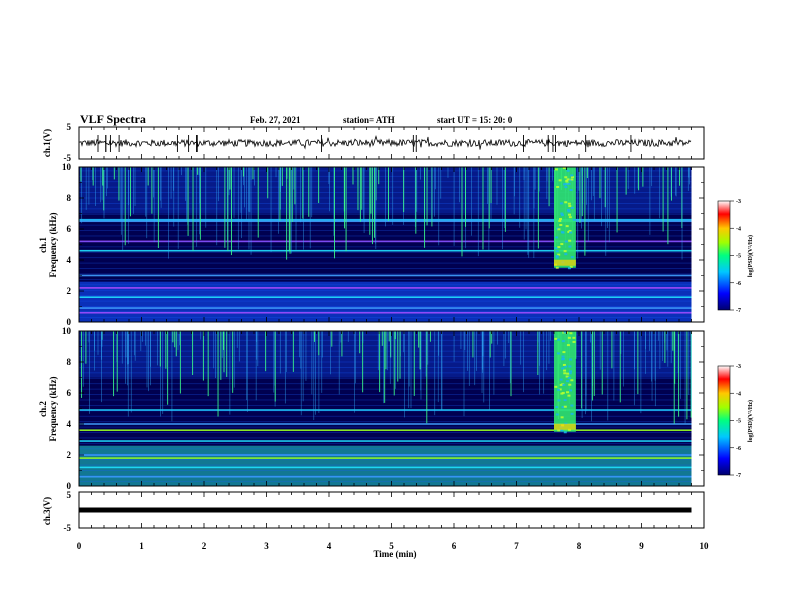 The image size is (792, 612). Describe the element at coordinates (47, 143) in the screenshot. I see `ch1-waveform-ylabel: ch.1(V)` at that location.